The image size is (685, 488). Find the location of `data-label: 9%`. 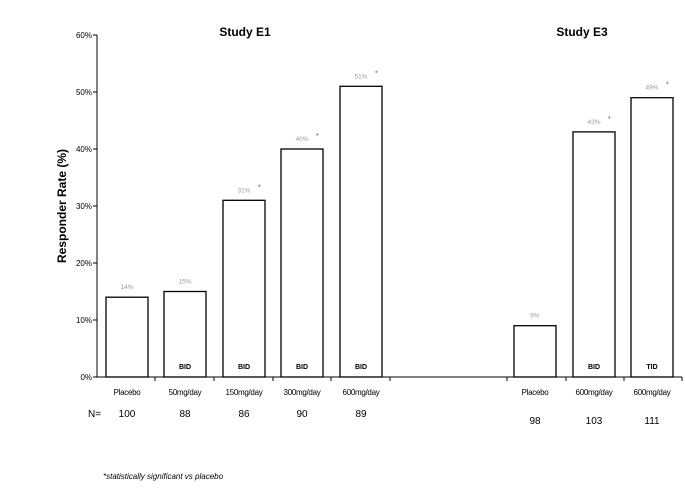

data-label: 9% is located at coordinates (535, 316).